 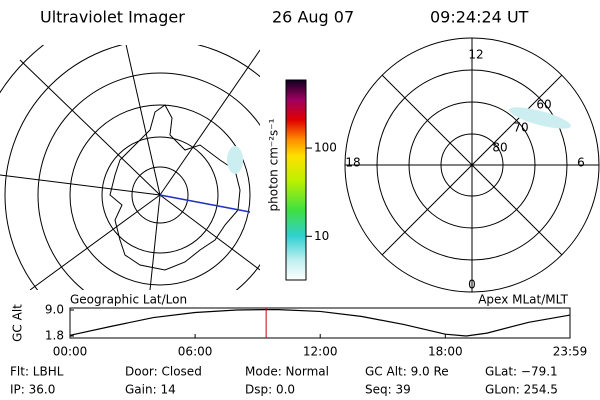 What do you see at coordinates (128, 300) in the screenshot?
I see `map-label: Geographic Lat/Lon` at bounding box center [128, 300].